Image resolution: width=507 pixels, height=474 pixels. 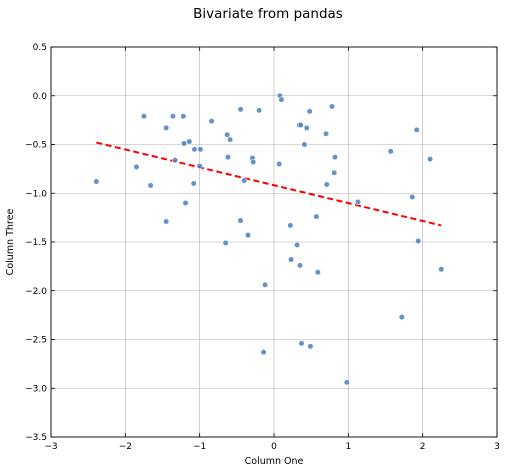 I want to click on regression-fit-line, so click(x=269, y=184).